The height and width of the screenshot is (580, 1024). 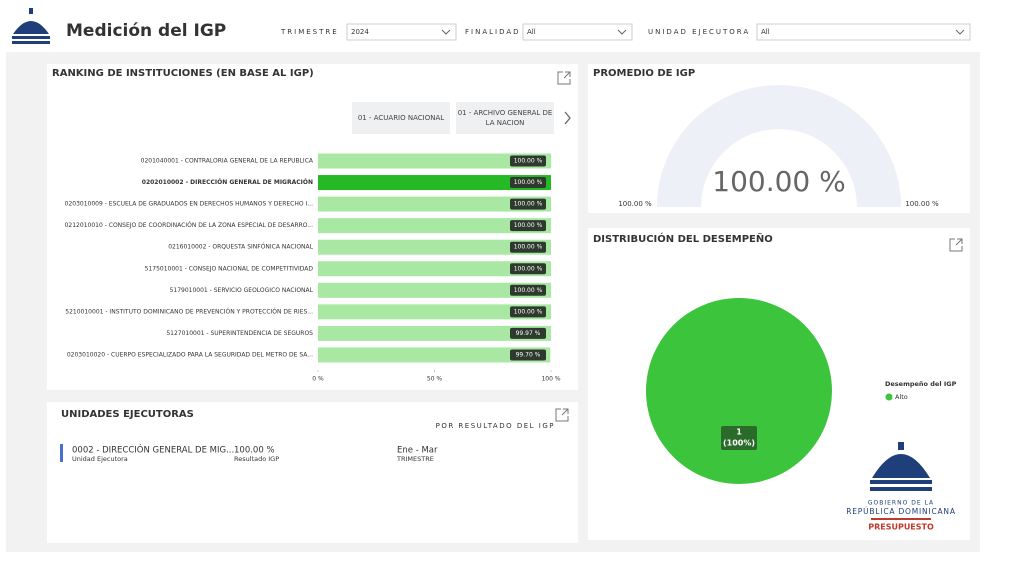 What do you see at coordinates (644, 73) in the screenshot?
I see `panel-title: PROMEDIO DE IGP` at bounding box center [644, 73].